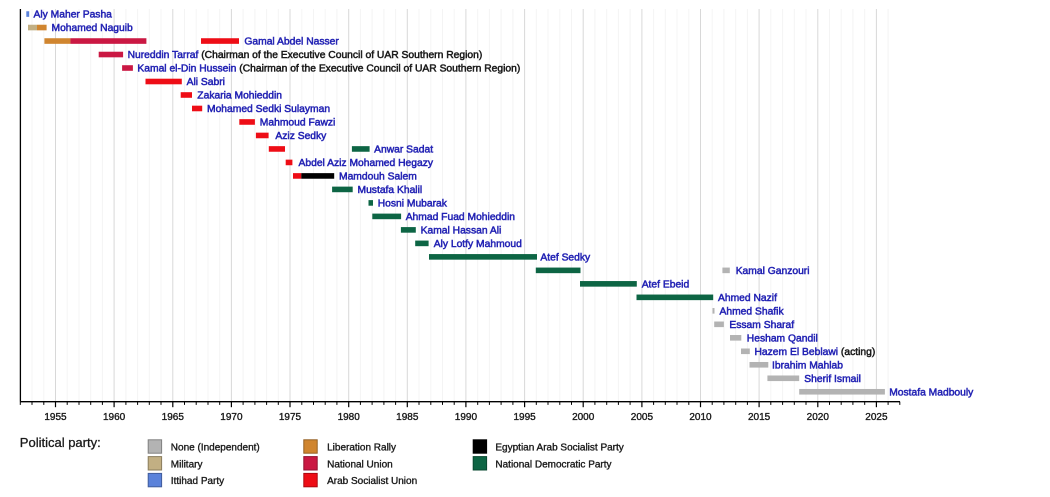 This screenshot has width=1050, height=497. What do you see at coordinates (268, 109) in the screenshot?
I see `svg-text: Mohamed Sedki Sulayman` at bounding box center [268, 109].